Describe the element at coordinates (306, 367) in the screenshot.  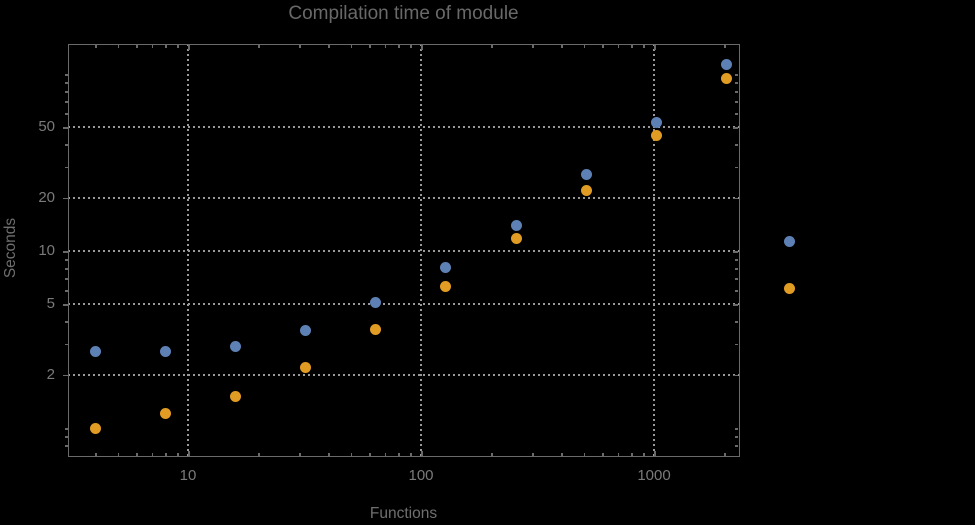
I see `data-point-series-2-x32` at that location.